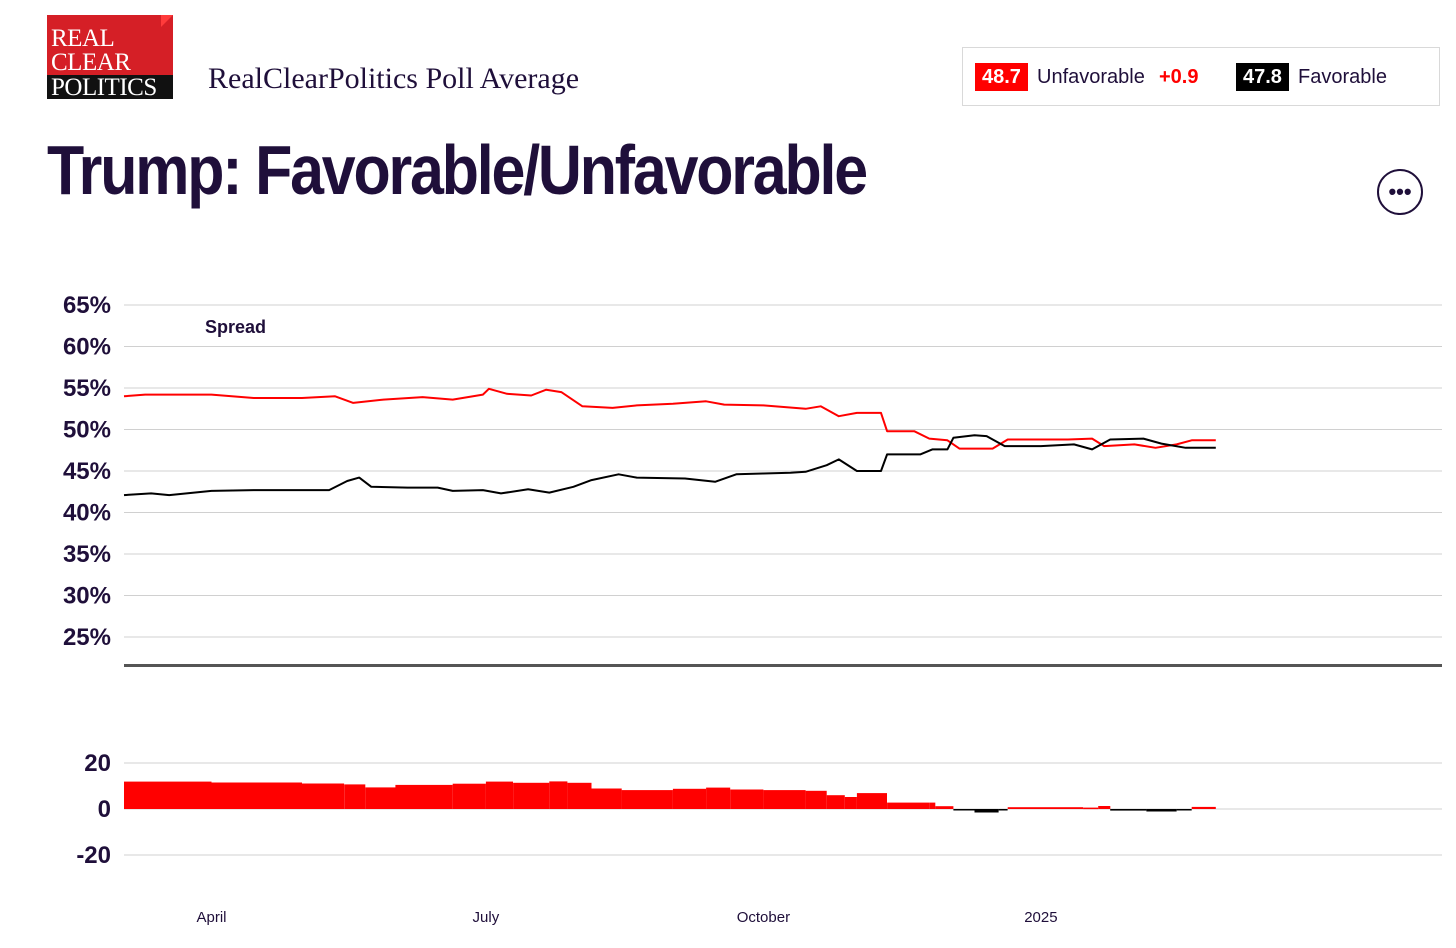  Describe the element at coordinates (1262, 77) in the screenshot. I see `favorable-value-badge: 47.8` at that location.